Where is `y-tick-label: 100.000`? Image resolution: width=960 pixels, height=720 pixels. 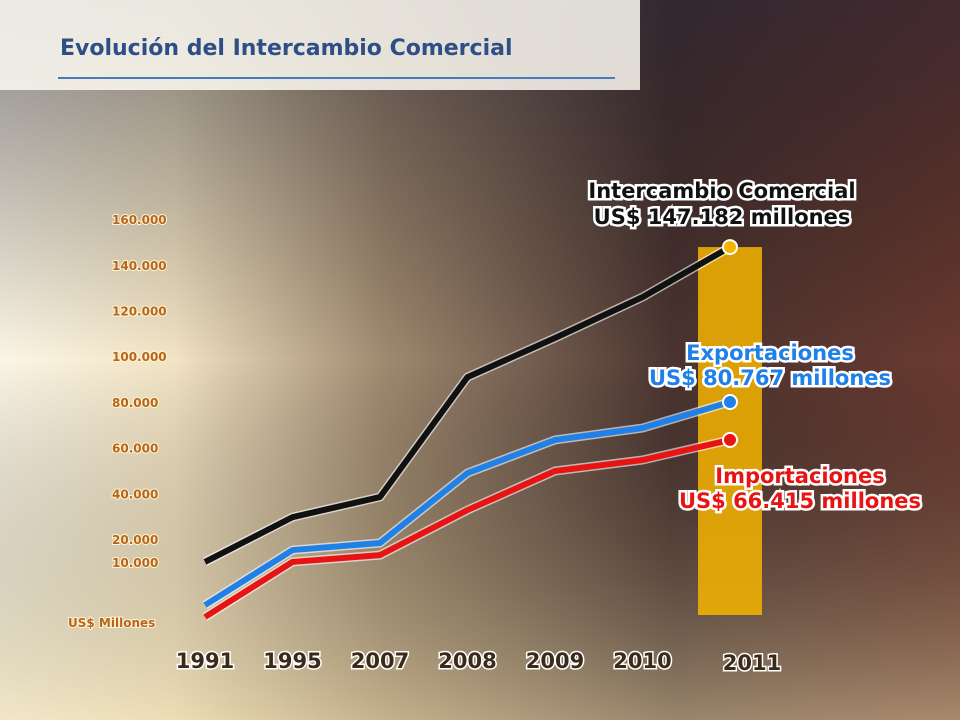 y-tick-label: 100.000 is located at coordinates (139, 357).